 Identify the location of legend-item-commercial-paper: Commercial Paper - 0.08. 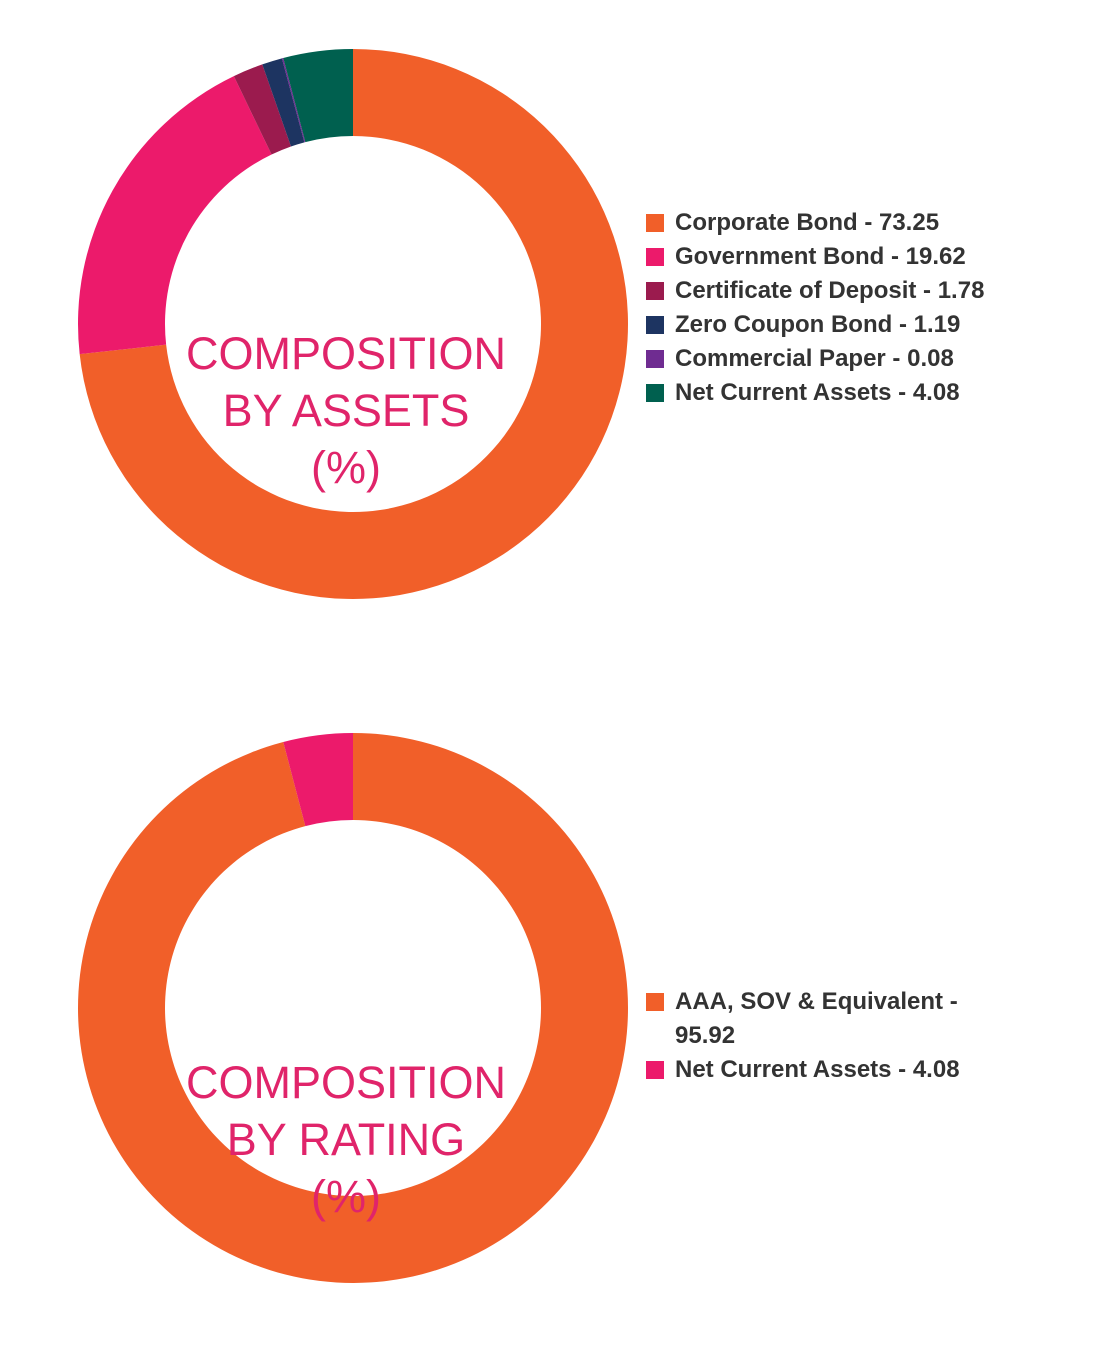
(815, 359).